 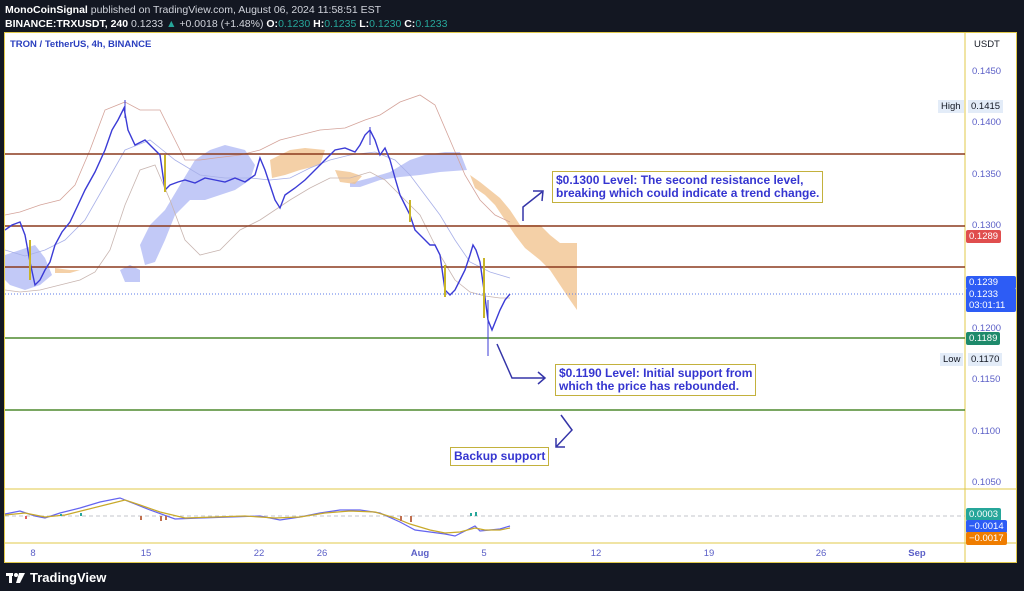 What do you see at coordinates (385, 24) in the screenshot?
I see `low-value: 0.1230` at bounding box center [385, 24].